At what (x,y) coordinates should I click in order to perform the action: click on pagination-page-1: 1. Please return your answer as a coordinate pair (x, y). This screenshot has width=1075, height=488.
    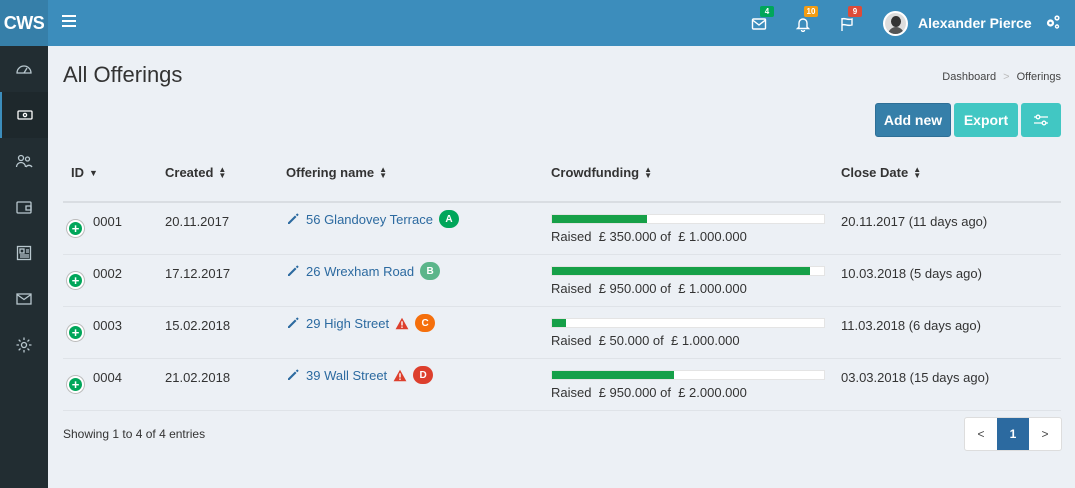
    Looking at the image, I should click on (1013, 434).